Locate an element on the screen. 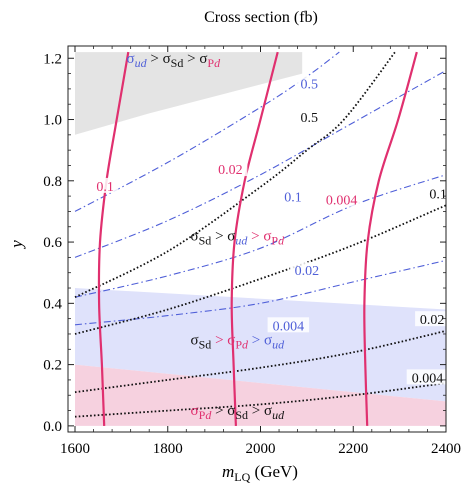 This screenshot has height=489, width=474. x-axis-label: mLQ (GeV) is located at coordinates (260, 473).